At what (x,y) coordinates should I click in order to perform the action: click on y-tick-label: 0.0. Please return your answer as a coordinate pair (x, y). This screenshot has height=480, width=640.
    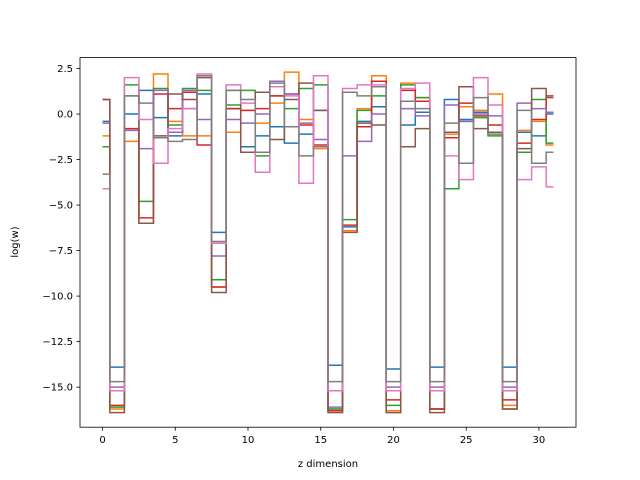
    Looking at the image, I should click on (65, 115).